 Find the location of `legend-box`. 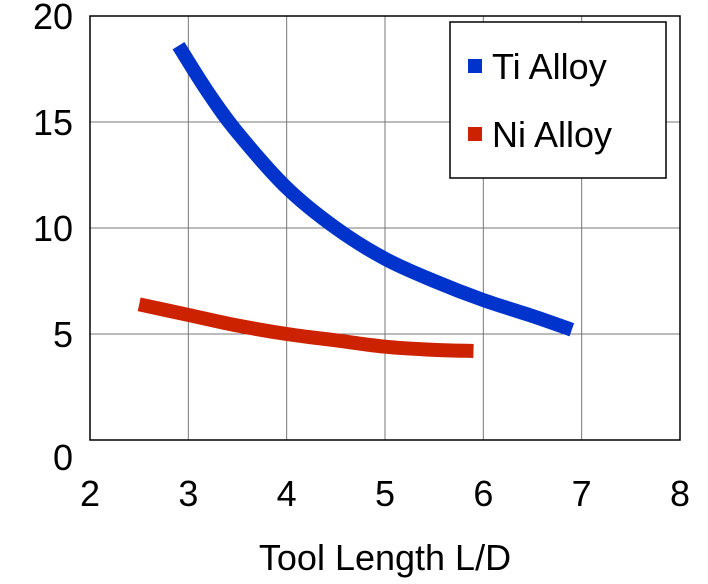

legend-box is located at coordinates (558, 100).